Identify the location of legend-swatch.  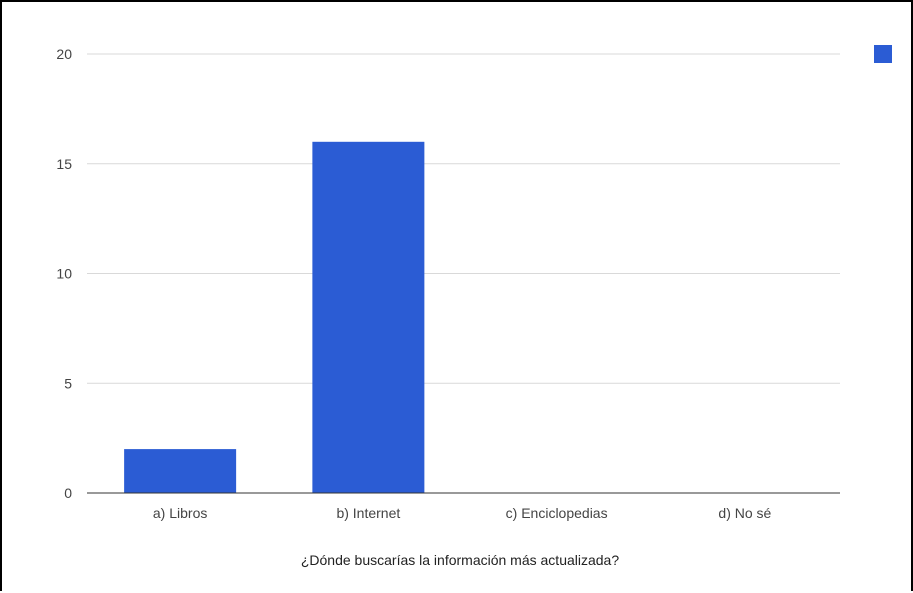
(883, 54).